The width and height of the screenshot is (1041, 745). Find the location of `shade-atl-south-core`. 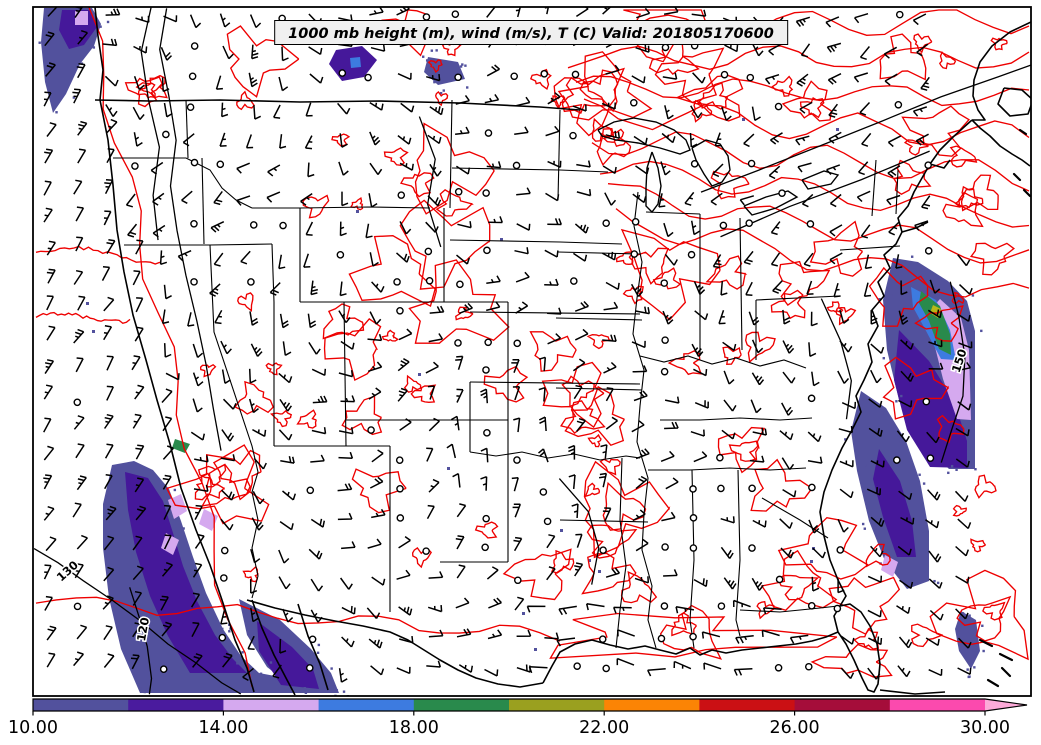

shade-atl-south-core is located at coordinates (894, 503).